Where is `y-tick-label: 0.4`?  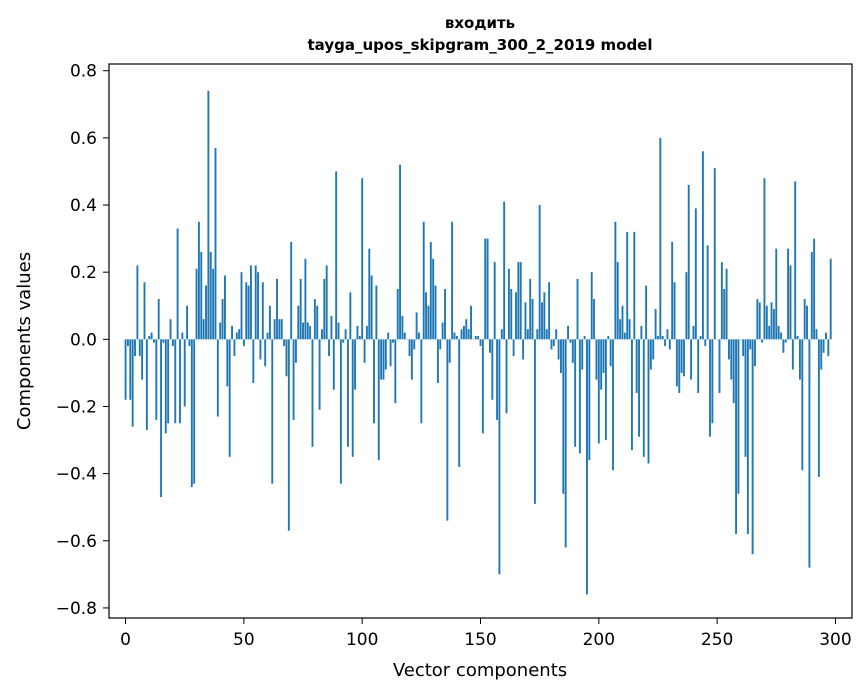
y-tick-label: 0.4 is located at coordinates (83, 206).